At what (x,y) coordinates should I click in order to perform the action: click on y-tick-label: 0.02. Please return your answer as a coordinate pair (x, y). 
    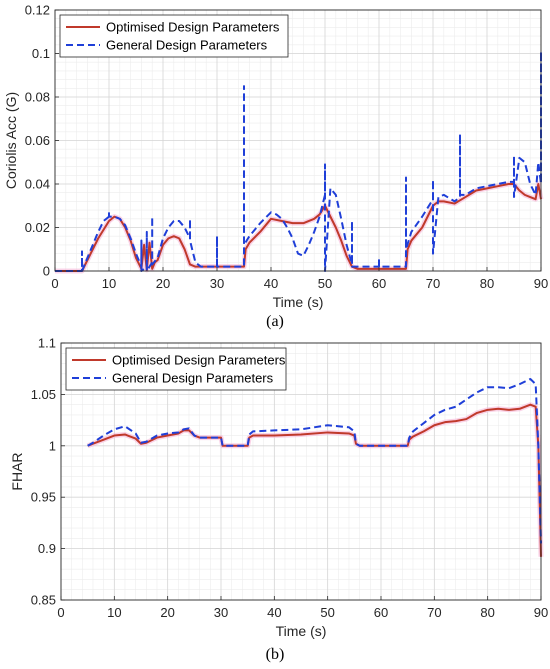
    Looking at the image, I should click on (37, 227).